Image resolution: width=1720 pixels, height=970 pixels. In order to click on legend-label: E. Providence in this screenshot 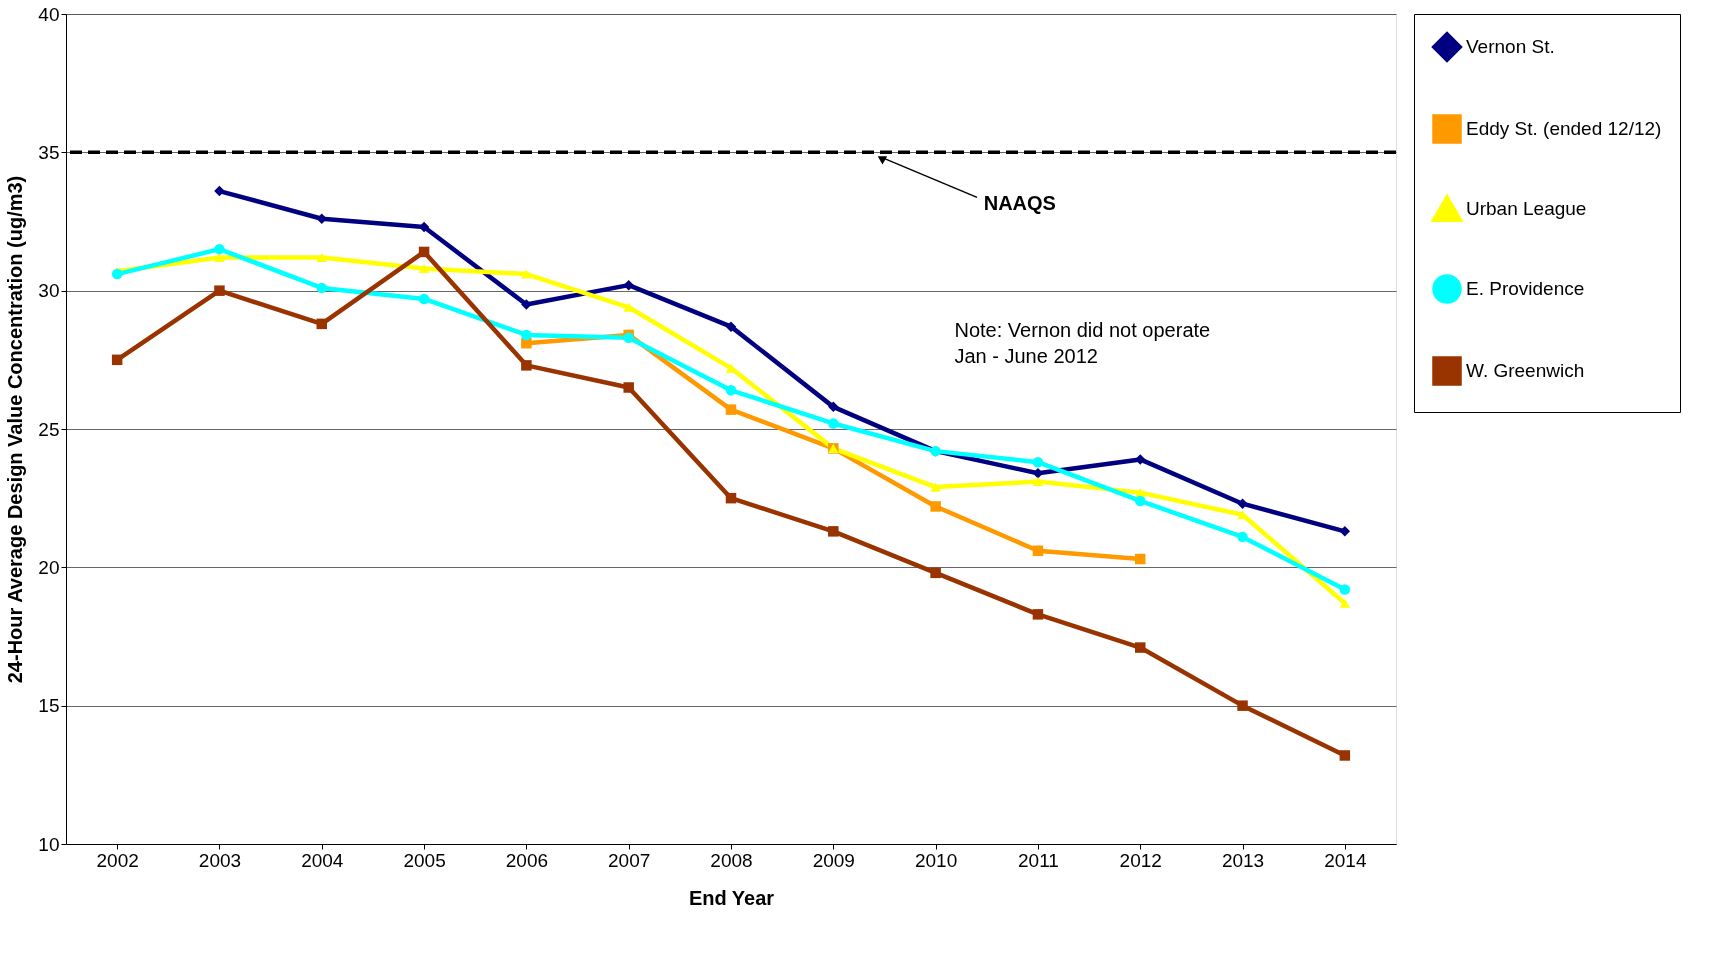, I will do `click(1525, 288)`.